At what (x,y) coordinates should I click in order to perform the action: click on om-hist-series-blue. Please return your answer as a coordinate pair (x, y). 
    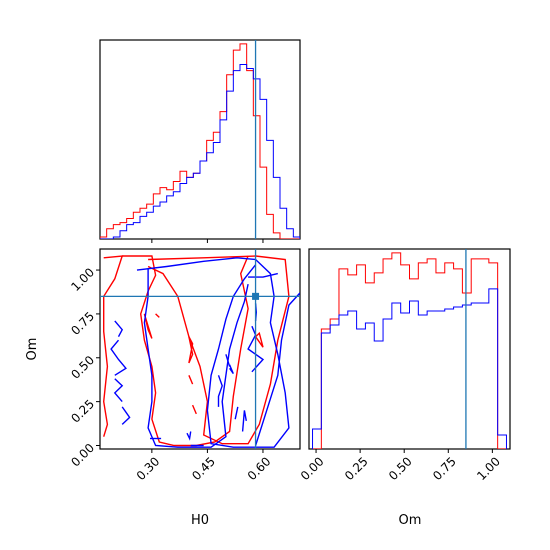
    Looking at the image, I should click on (409, 368).